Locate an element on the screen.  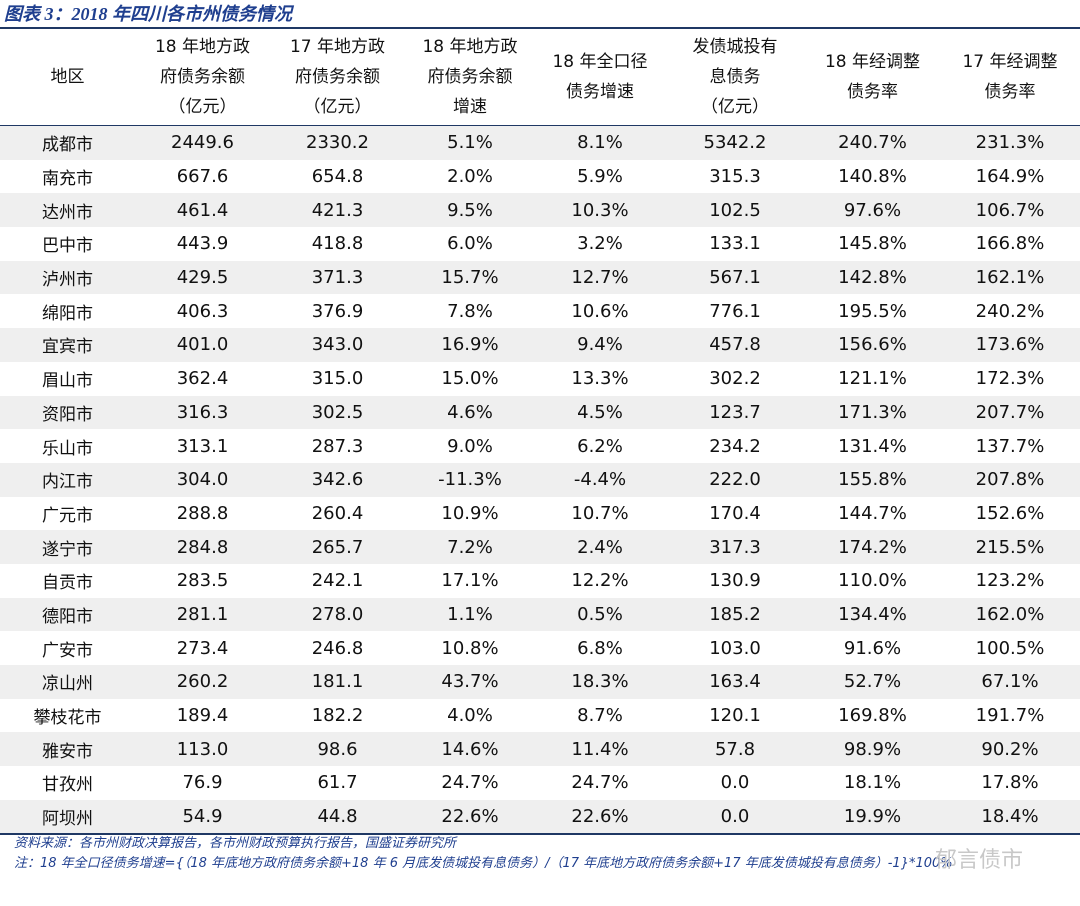
table-row: 泸州市 429.5 371.3 15.7% 12.7% 567.1 142.8% 162.1% is located at coordinates (540, 277).